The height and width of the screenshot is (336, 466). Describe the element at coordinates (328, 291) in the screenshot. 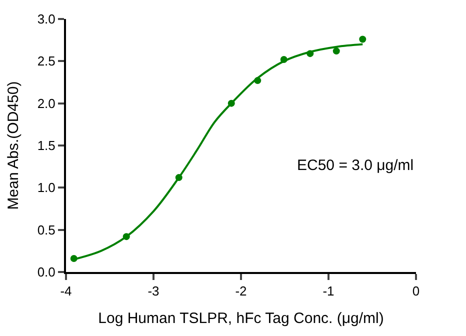

I see `x-tick-label: -1` at that location.